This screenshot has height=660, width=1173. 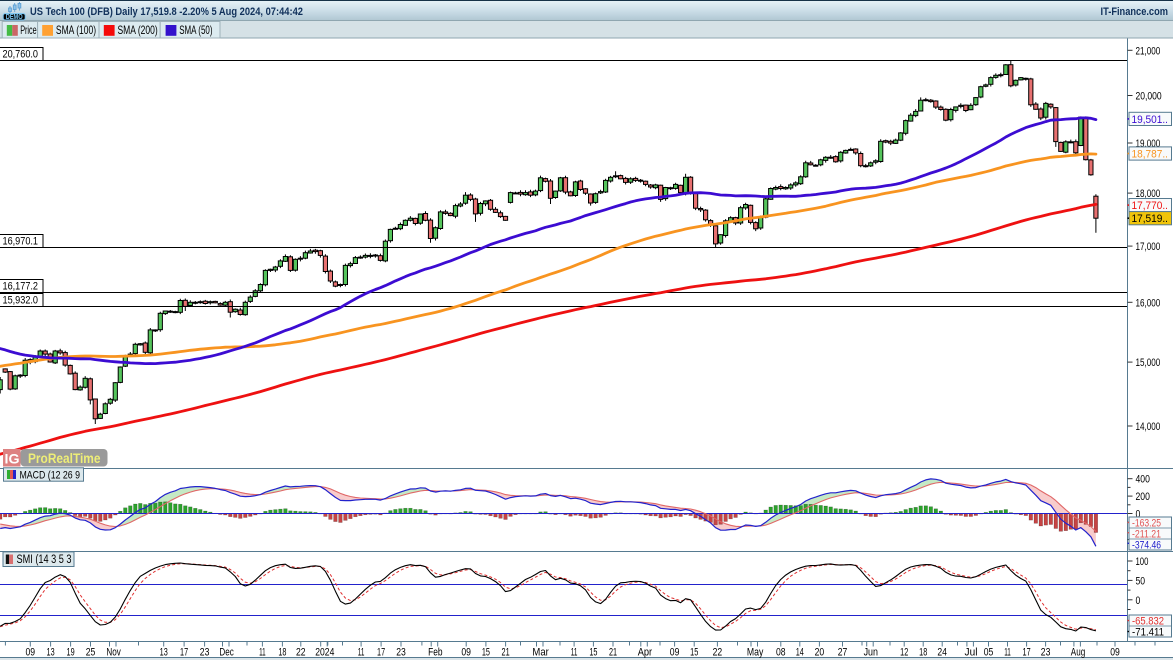 I want to click on svg-text: 18,000, so click(x=1148, y=194).